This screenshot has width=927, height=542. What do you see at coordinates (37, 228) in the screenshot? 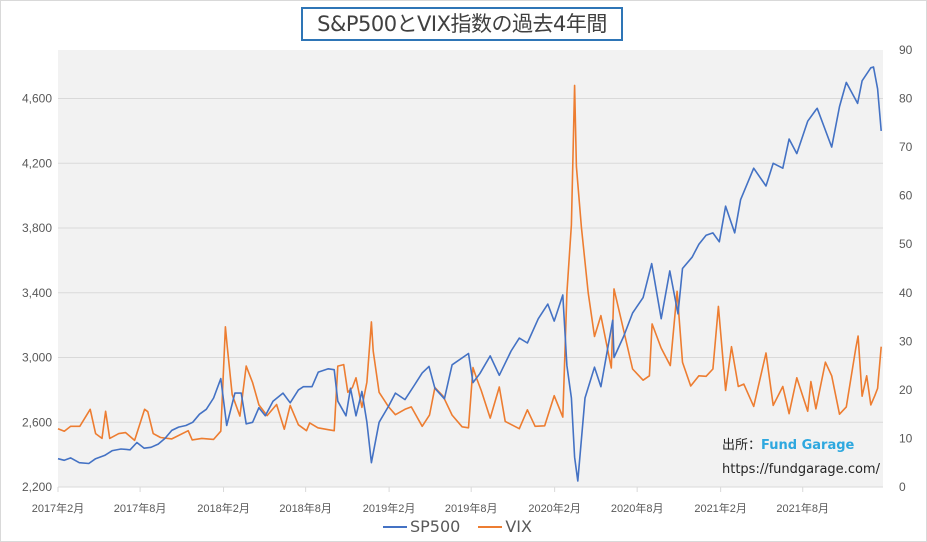
I see `y-left-tick-label: 3,800` at bounding box center [37, 228].